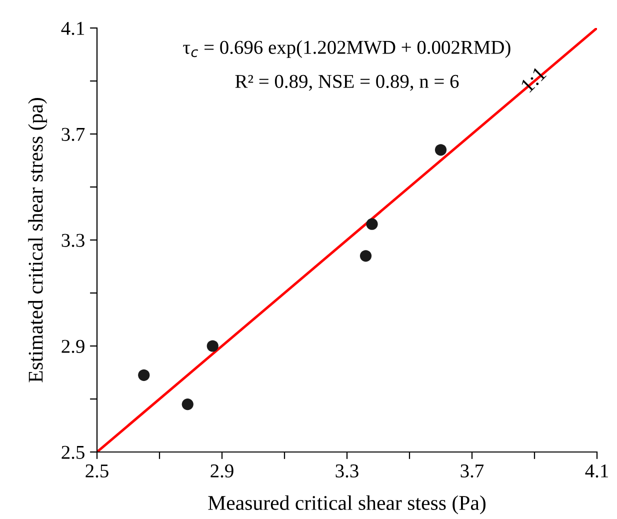 The width and height of the screenshot is (617, 519). Describe the element at coordinates (73, 241) in the screenshot. I see `y-tick-label: 3.3` at that location.